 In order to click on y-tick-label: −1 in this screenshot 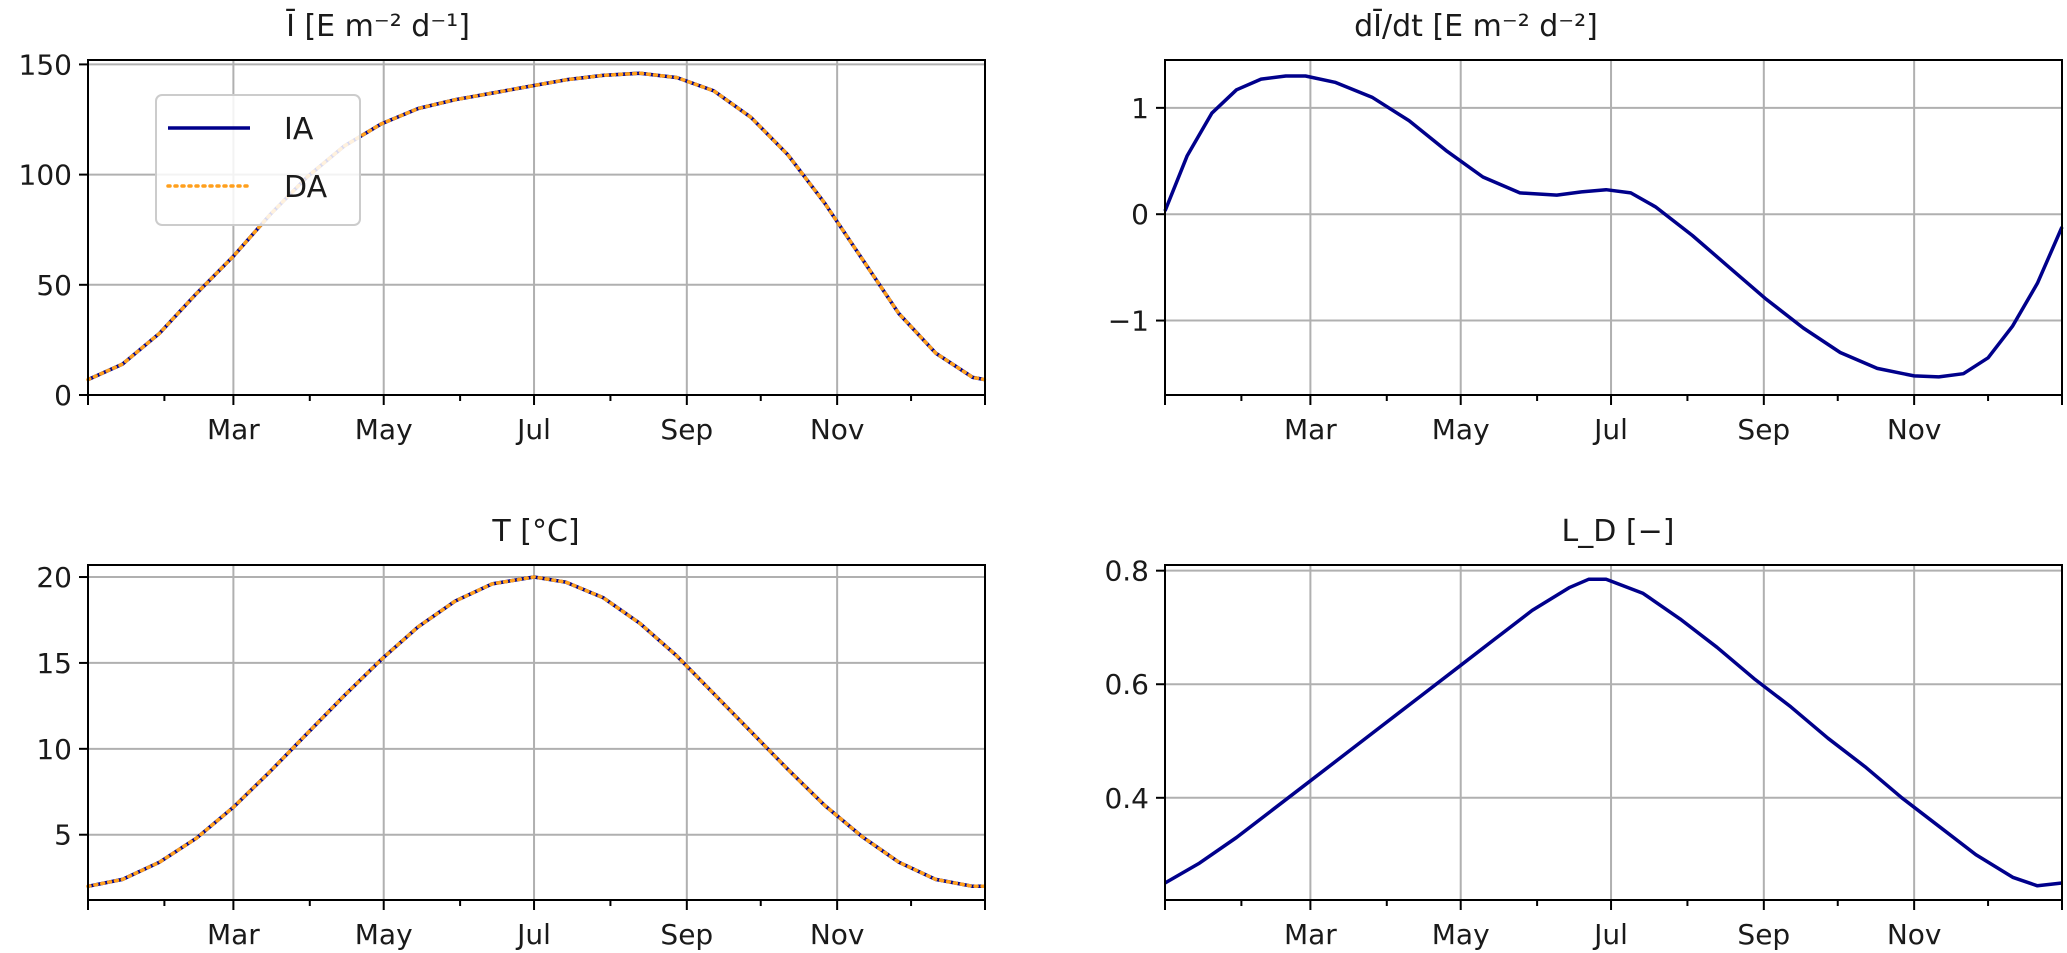, I will do `click(1128, 321)`.